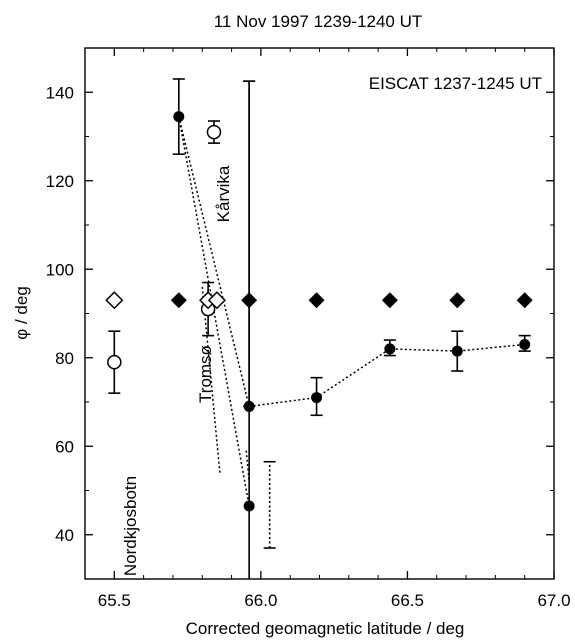 This screenshot has height=642, width=575. What do you see at coordinates (64, 535) in the screenshot?
I see `y-tick-label: 40` at bounding box center [64, 535].